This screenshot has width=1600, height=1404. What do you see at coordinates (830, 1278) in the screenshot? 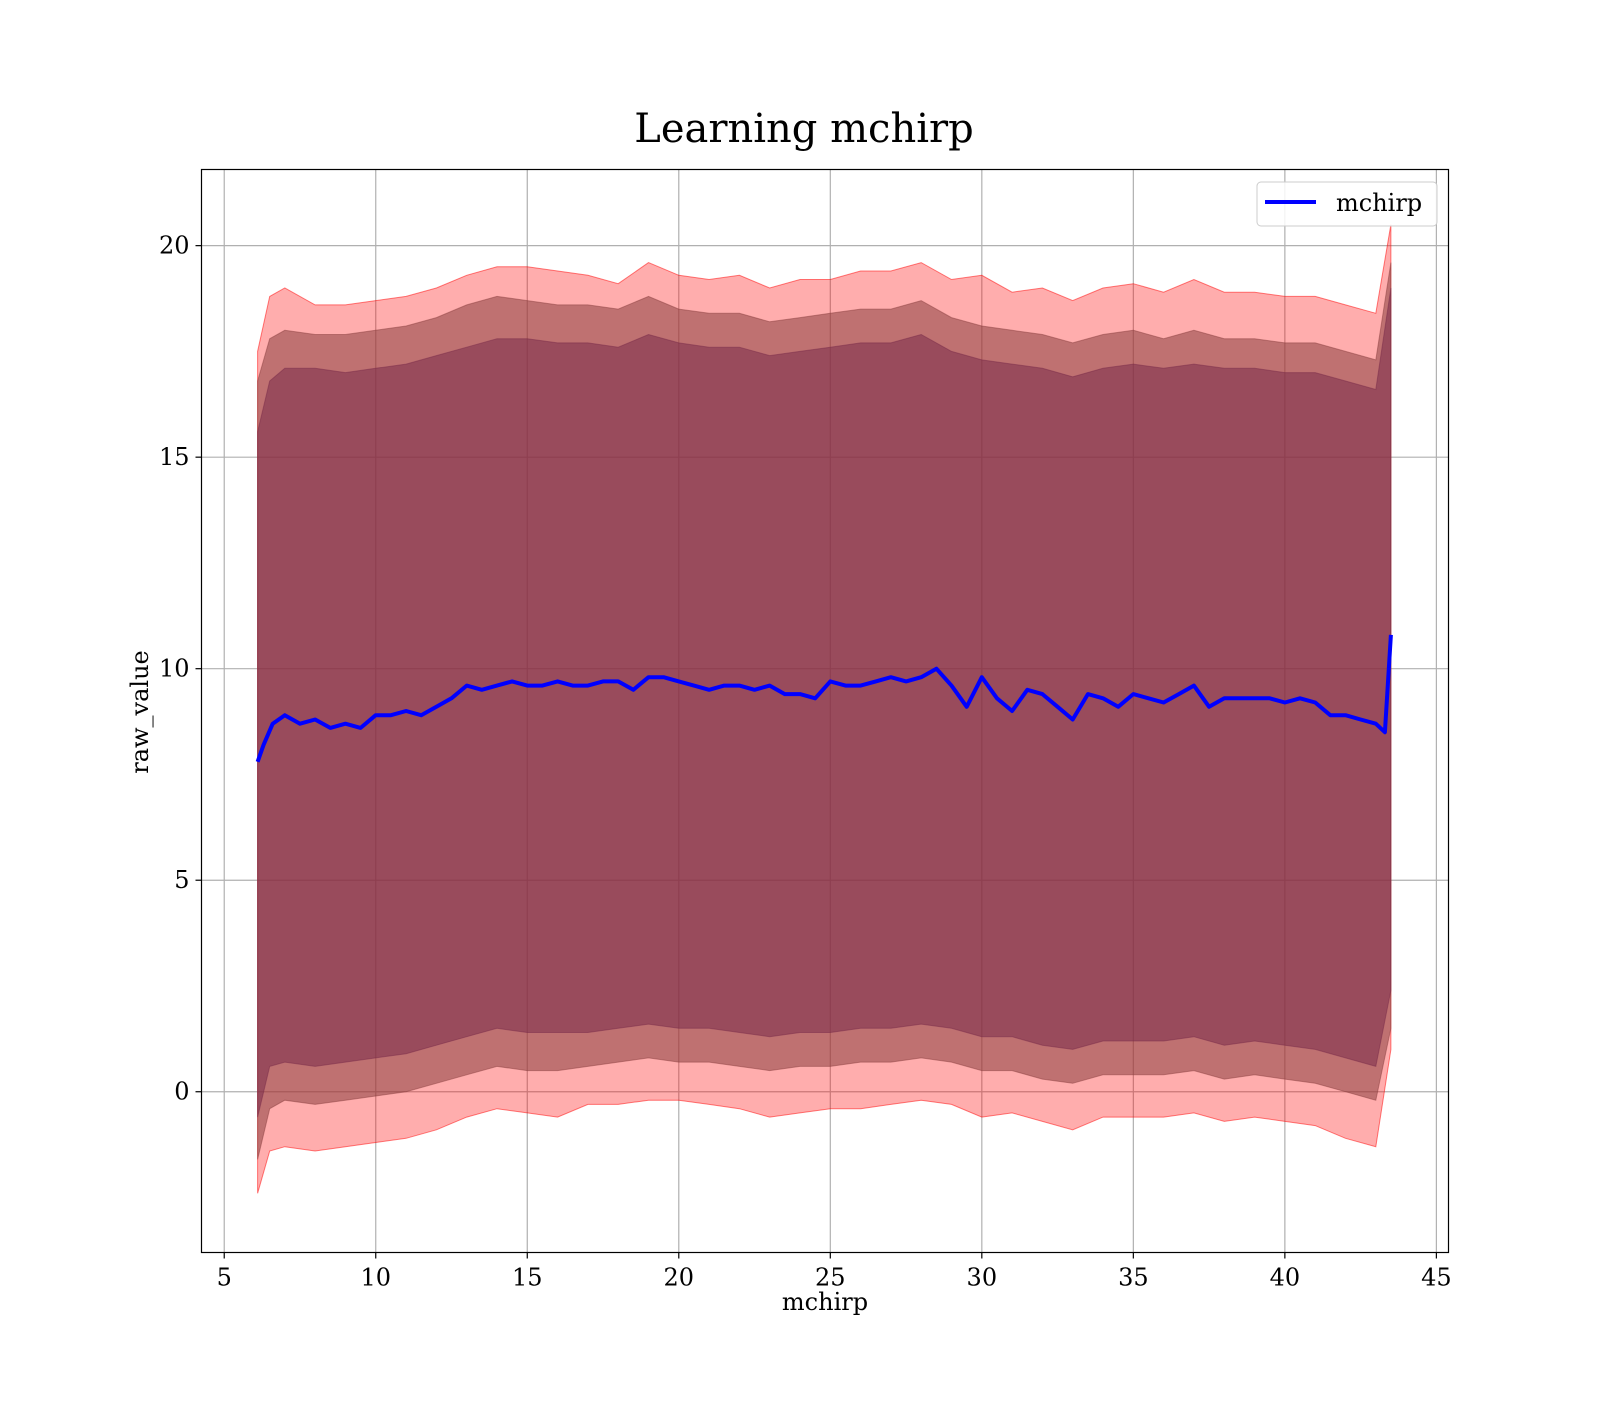
I see `x-tick-label: 25` at bounding box center [830, 1278].